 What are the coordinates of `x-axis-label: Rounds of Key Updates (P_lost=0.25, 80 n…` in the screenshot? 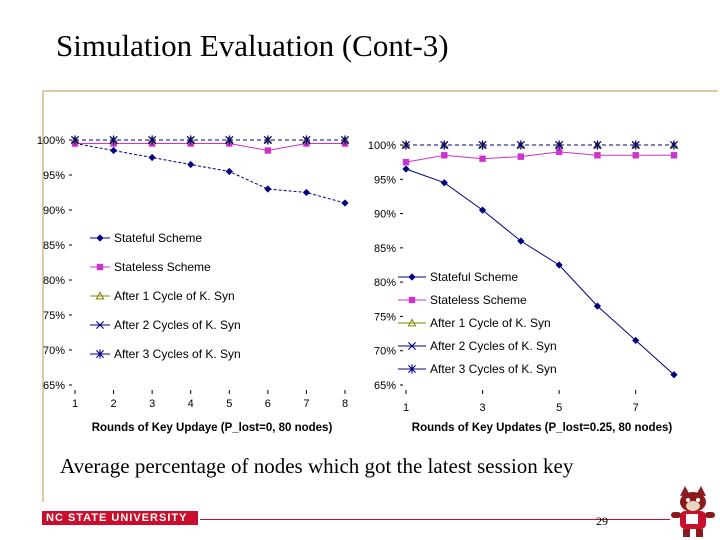 It's located at (542, 428).